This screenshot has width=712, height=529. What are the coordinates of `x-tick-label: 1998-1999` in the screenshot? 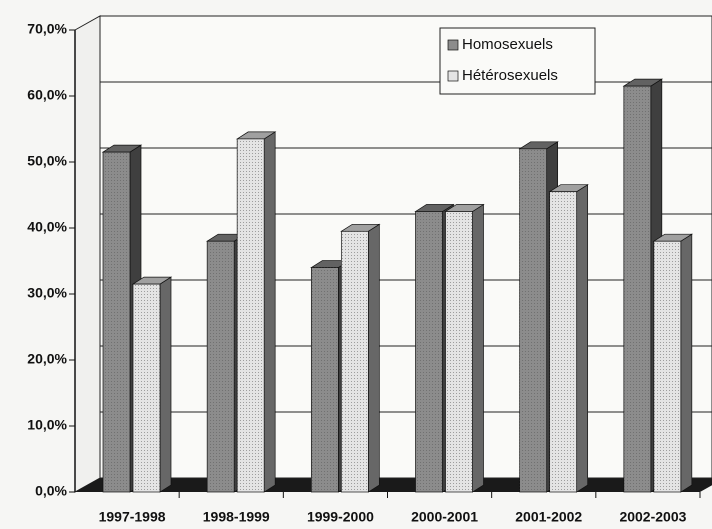 It's located at (236, 517).